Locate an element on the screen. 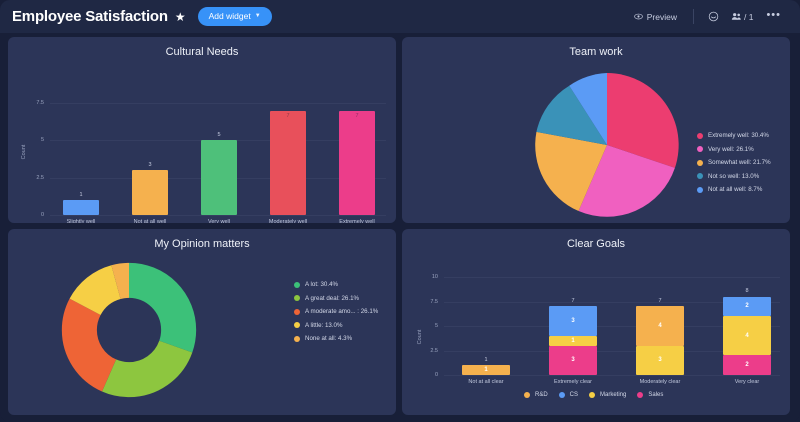 Image resolution: width=800 pixels, height=422 pixels. more-options-button: ••• is located at coordinates (773, 14).